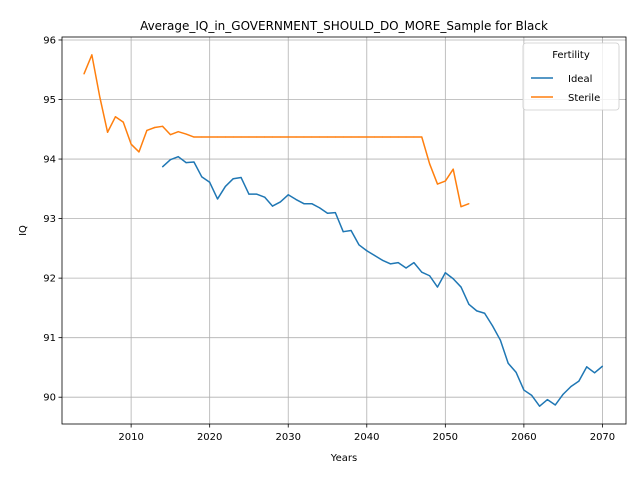  What do you see at coordinates (49, 219) in the screenshot?
I see `y-tick-label: 93` at bounding box center [49, 219].